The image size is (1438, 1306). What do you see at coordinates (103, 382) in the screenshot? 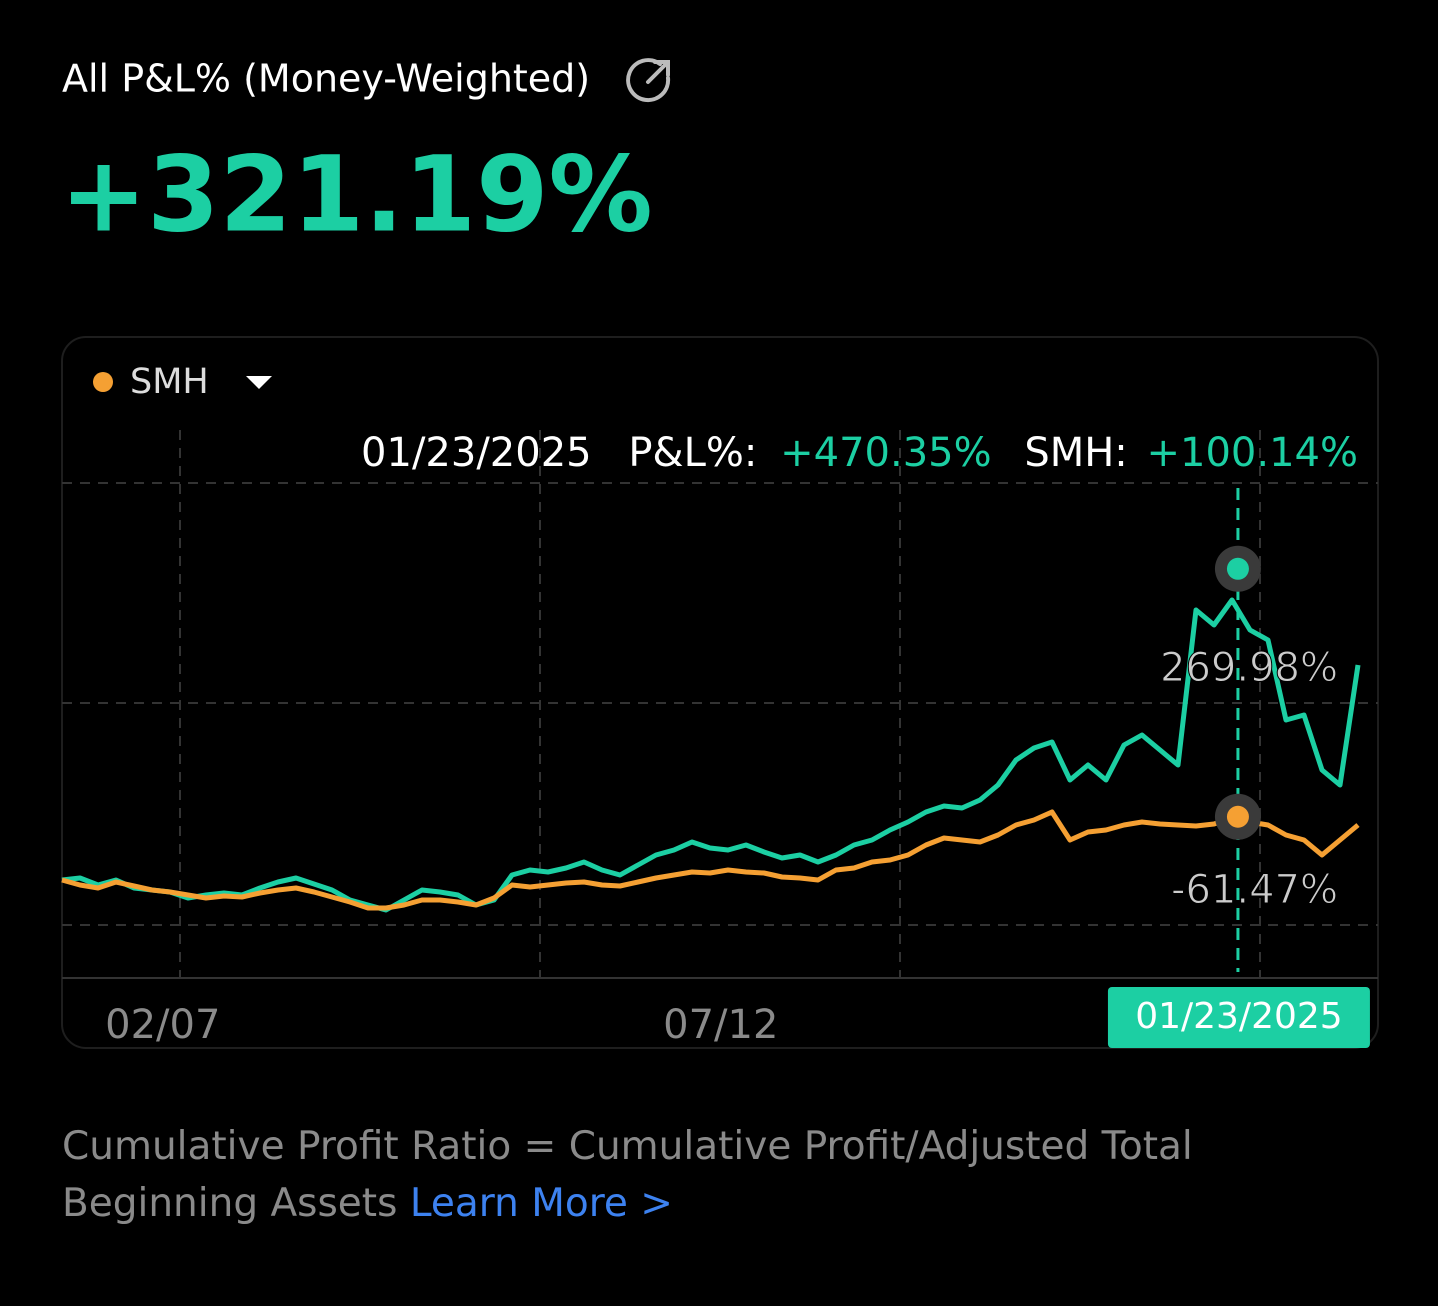
I see `legend-dot` at bounding box center [103, 382].